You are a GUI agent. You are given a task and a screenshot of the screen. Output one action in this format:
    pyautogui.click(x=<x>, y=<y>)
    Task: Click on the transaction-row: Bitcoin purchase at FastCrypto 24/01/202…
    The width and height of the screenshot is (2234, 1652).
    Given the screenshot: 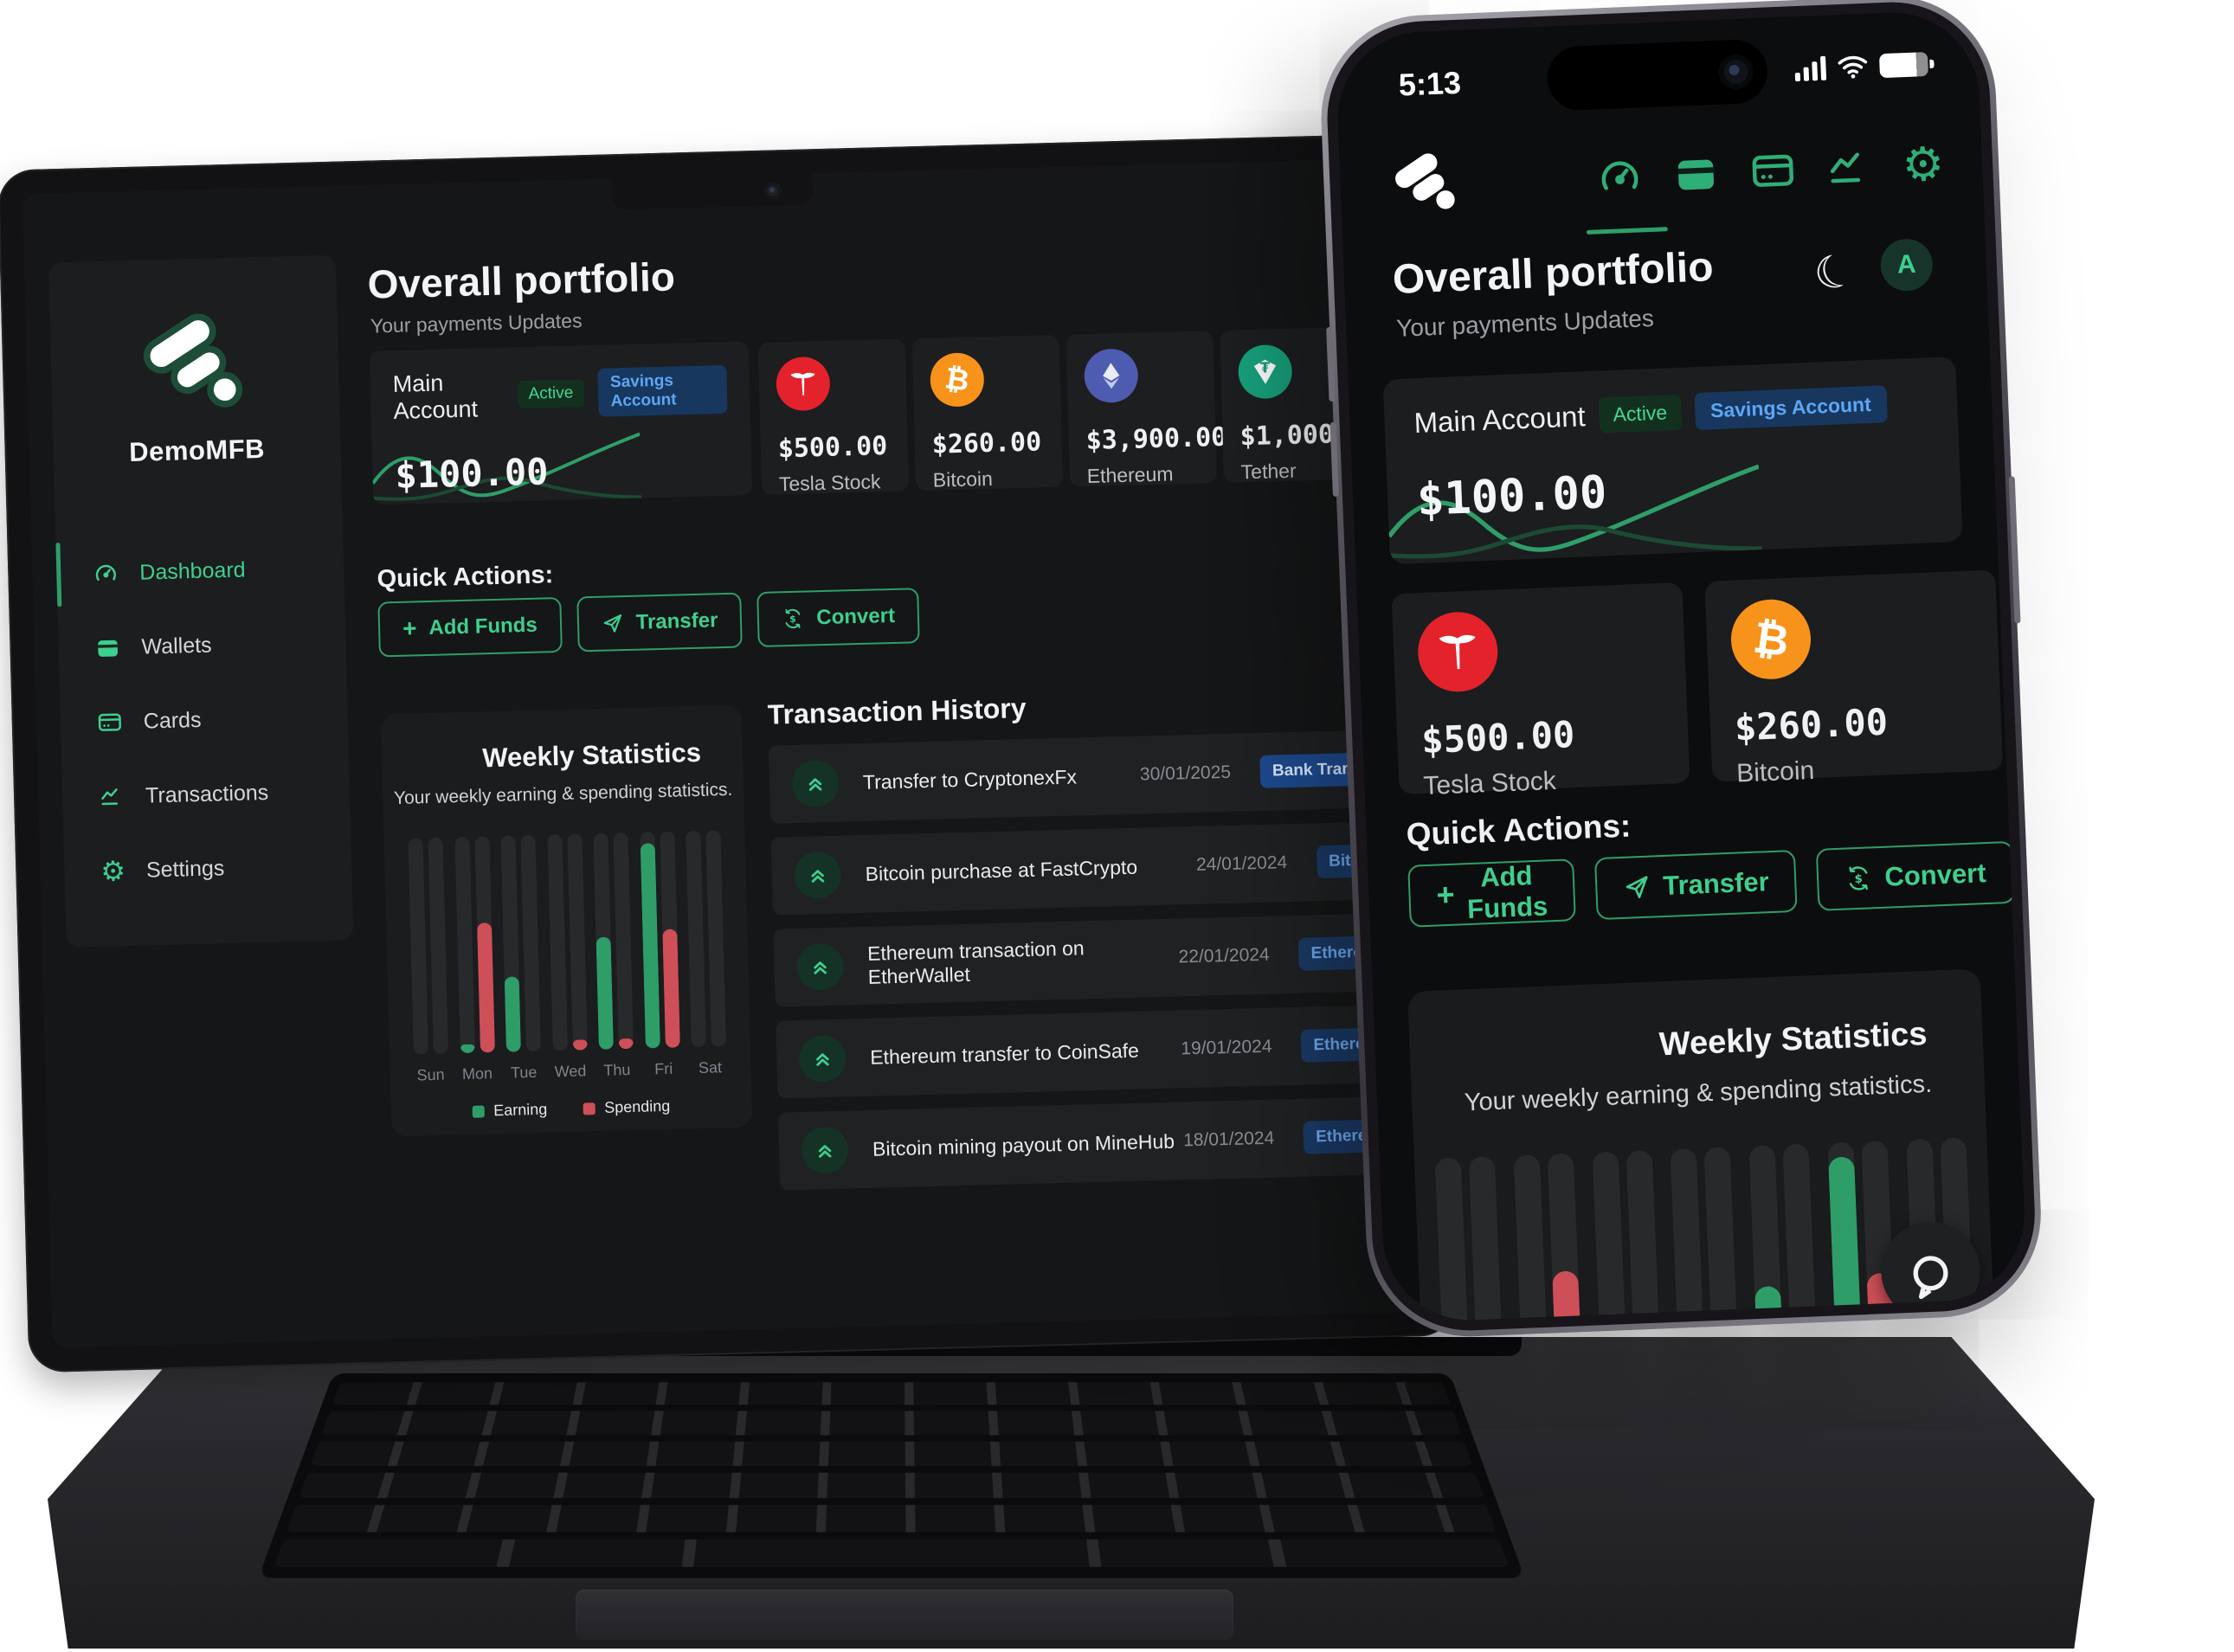 What is the action you would take?
    pyautogui.click(x=1095, y=868)
    